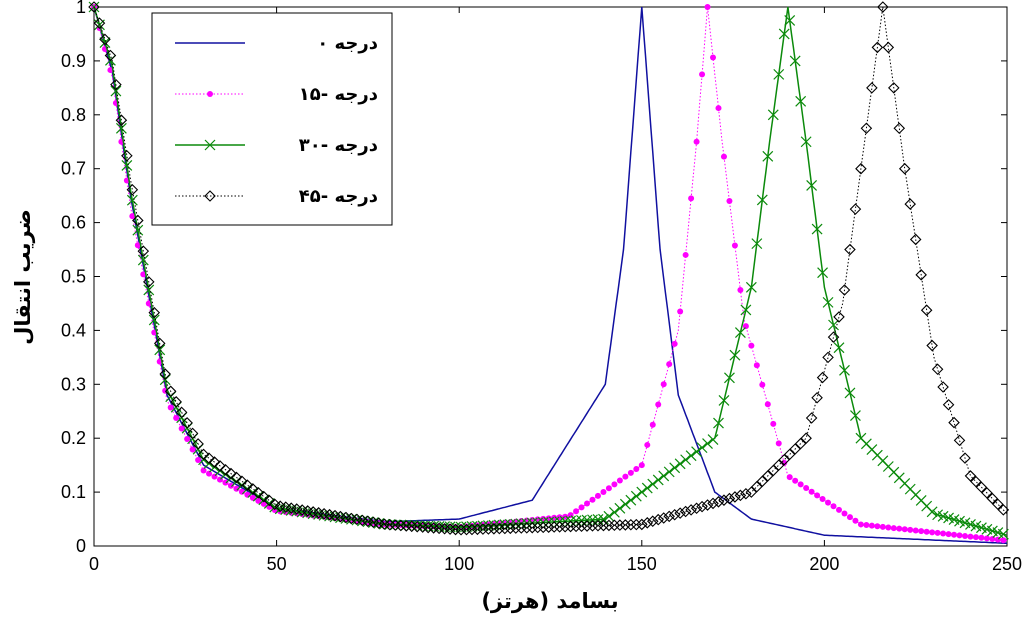  Describe the element at coordinates (549, 601) in the screenshot. I see `x-axis-label: بسامد (هرتز)` at that location.